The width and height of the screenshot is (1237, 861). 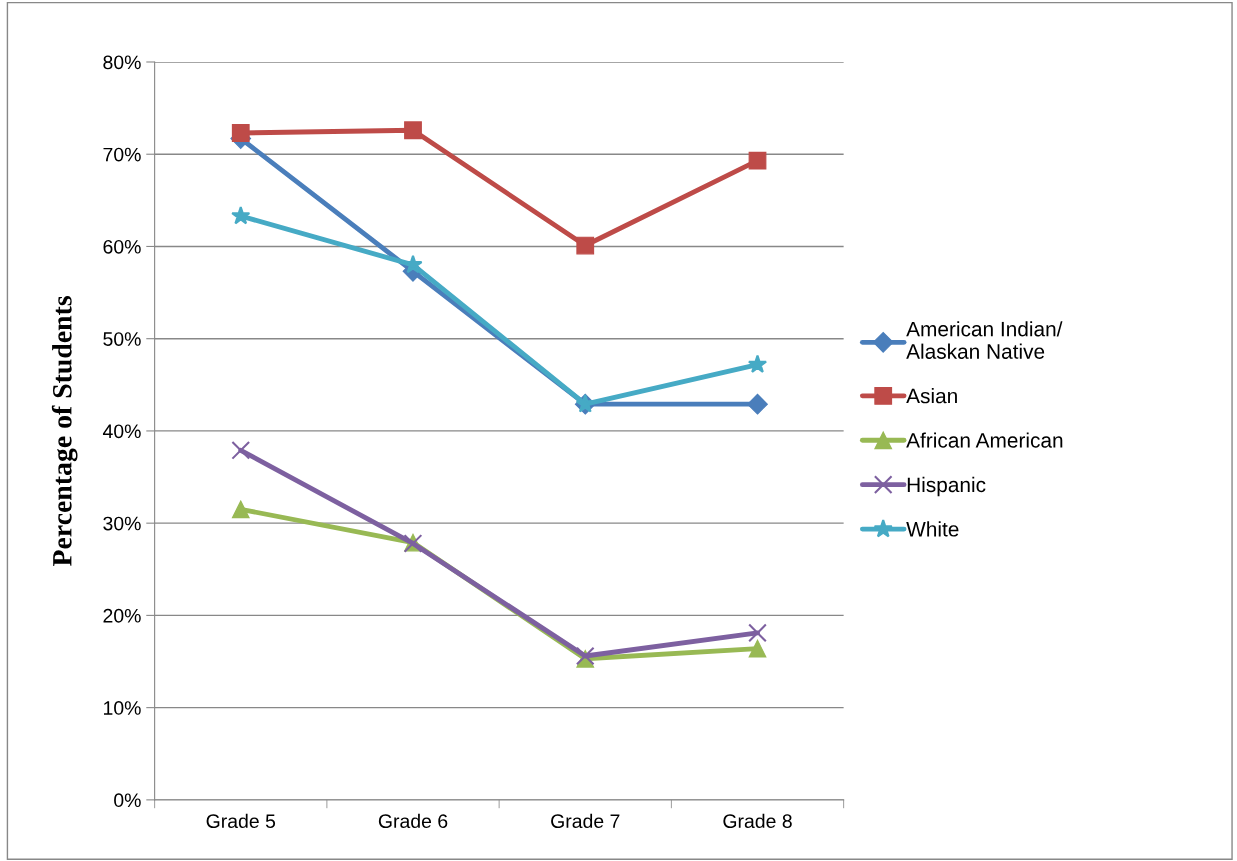 What do you see at coordinates (122, 154) in the screenshot?
I see `y-tick-label: 70%` at bounding box center [122, 154].